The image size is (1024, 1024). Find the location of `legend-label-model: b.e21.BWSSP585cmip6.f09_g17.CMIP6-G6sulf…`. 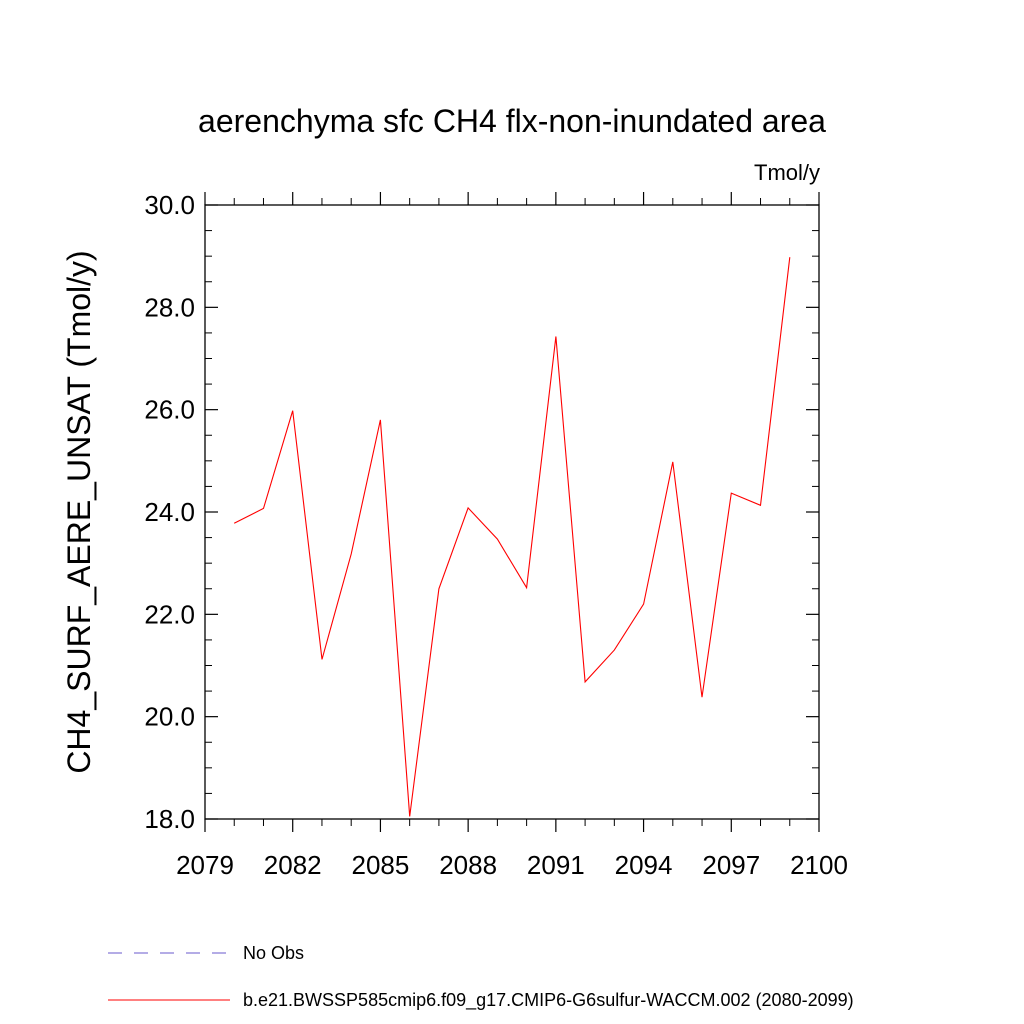

legend-label-model: b.e21.BWSSP585cmip6.f09_g17.CMIP6-G6sulf… is located at coordinates (548, 1000).